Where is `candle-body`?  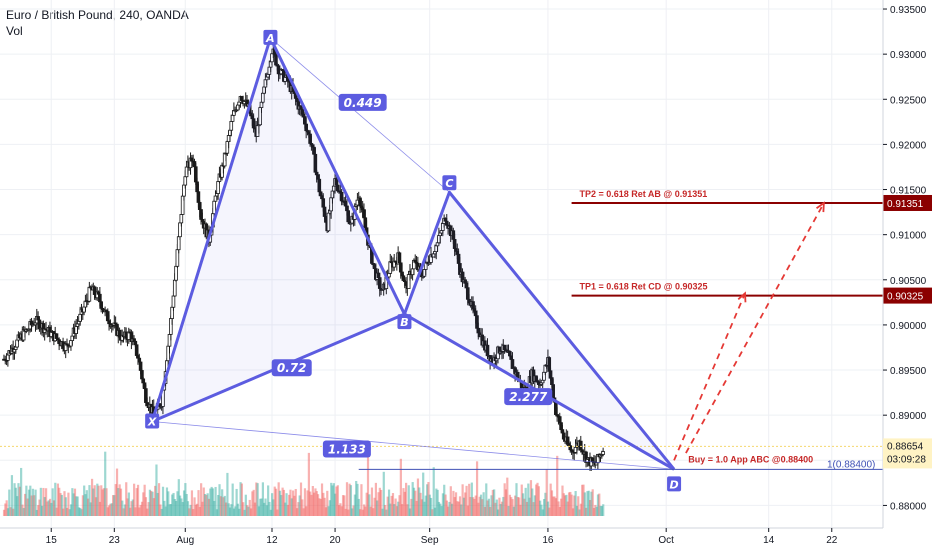
candle-body is located at coordinates (56, 336).